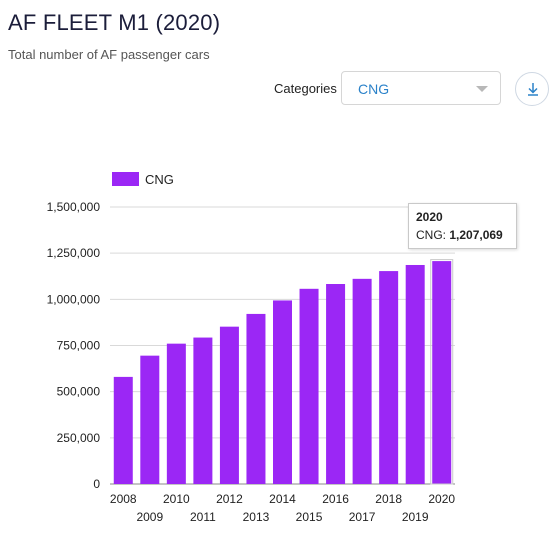  I want to click on tooltip-year: 2020, so click(429, 217).